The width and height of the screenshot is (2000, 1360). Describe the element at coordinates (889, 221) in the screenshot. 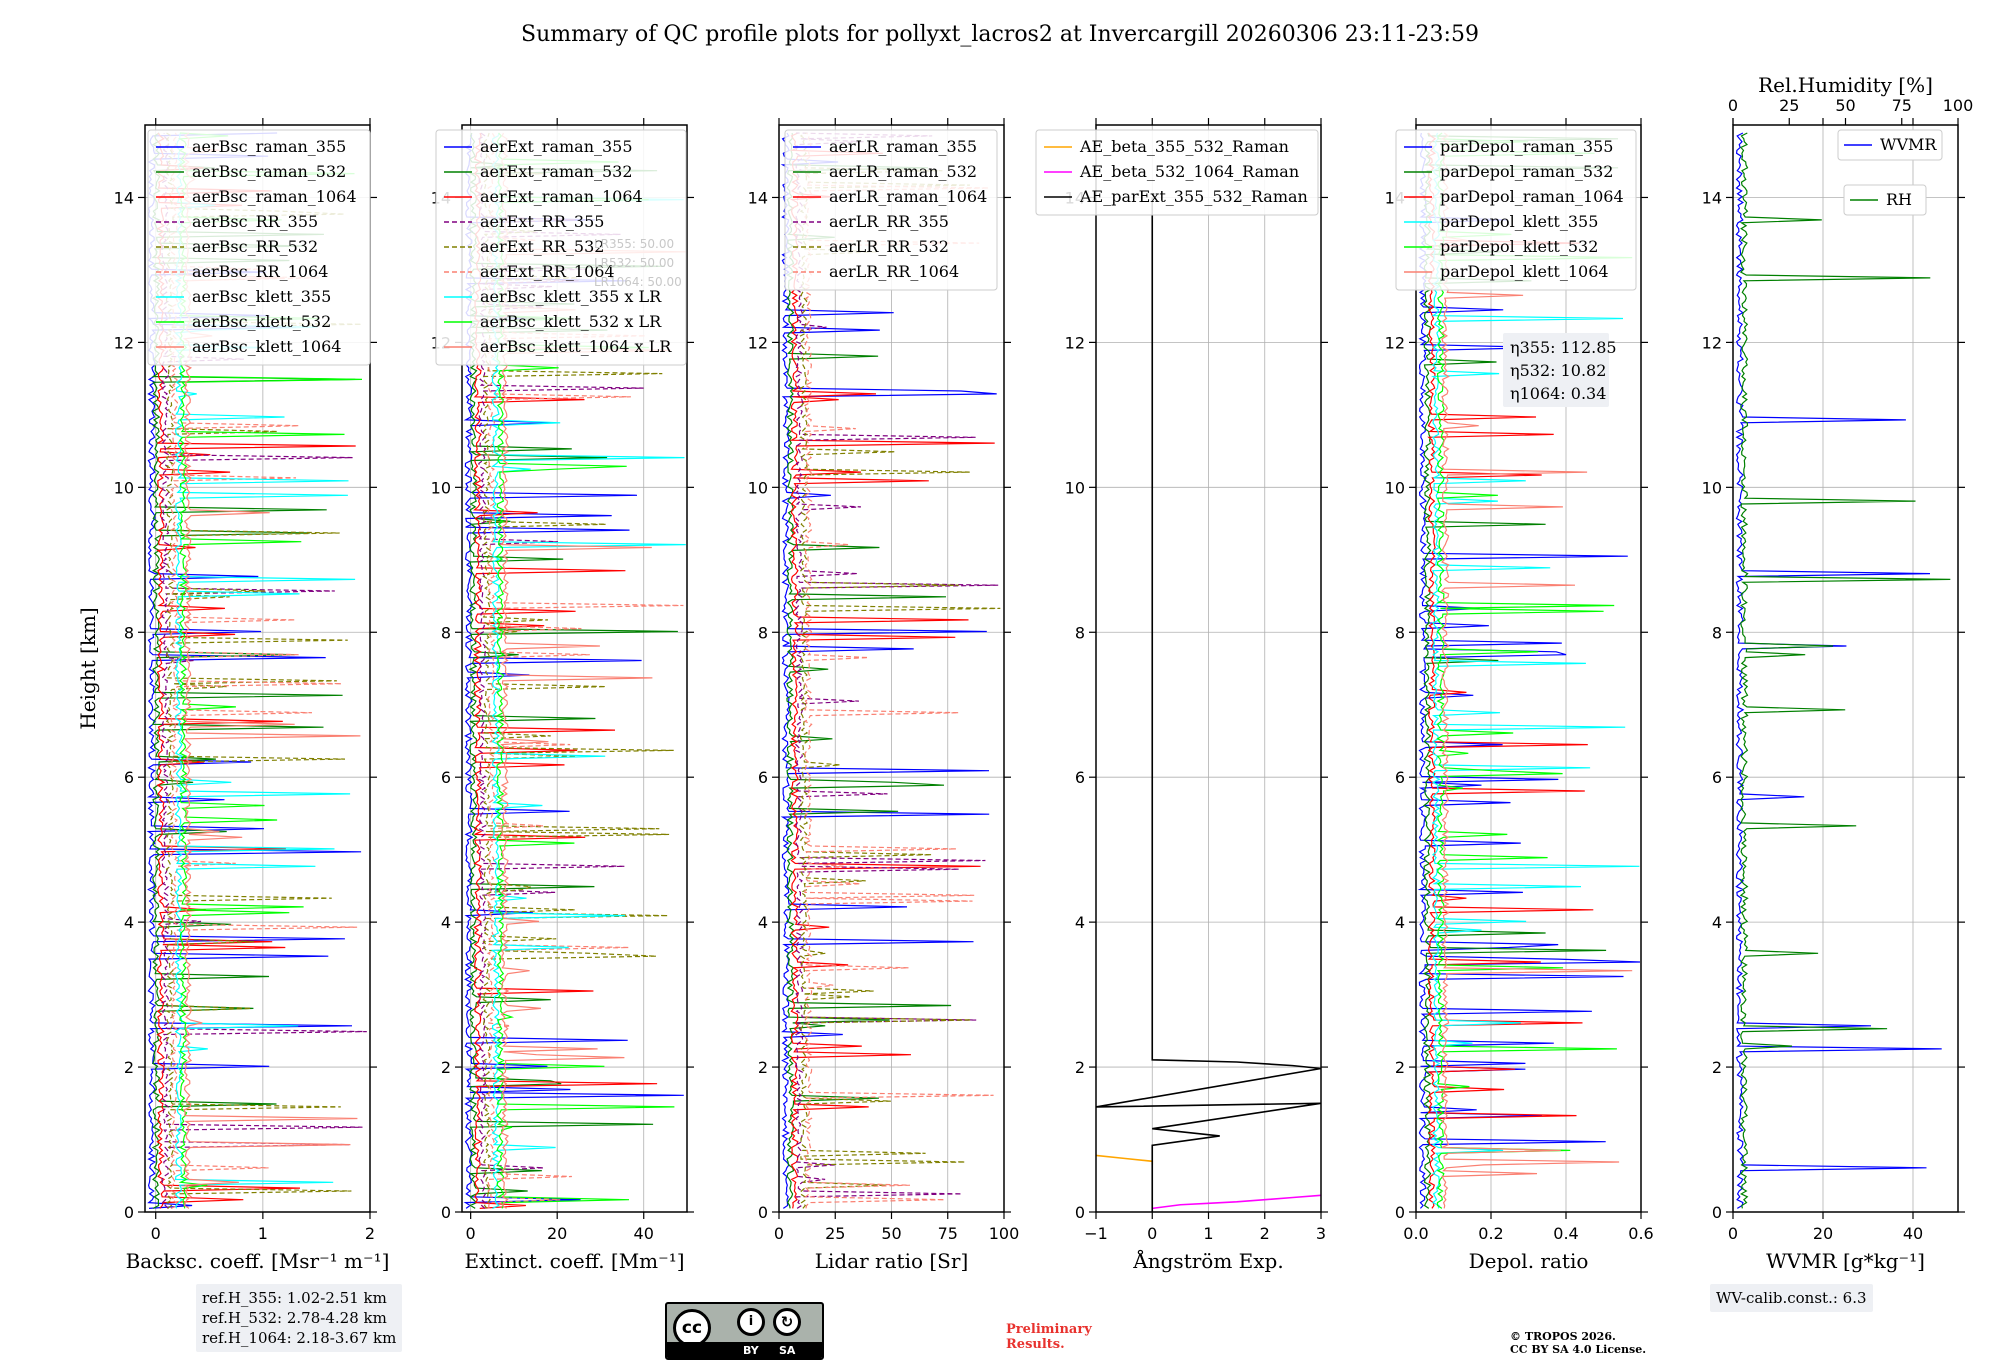

I see `legend-label: aerLR_RR_355` at that location.